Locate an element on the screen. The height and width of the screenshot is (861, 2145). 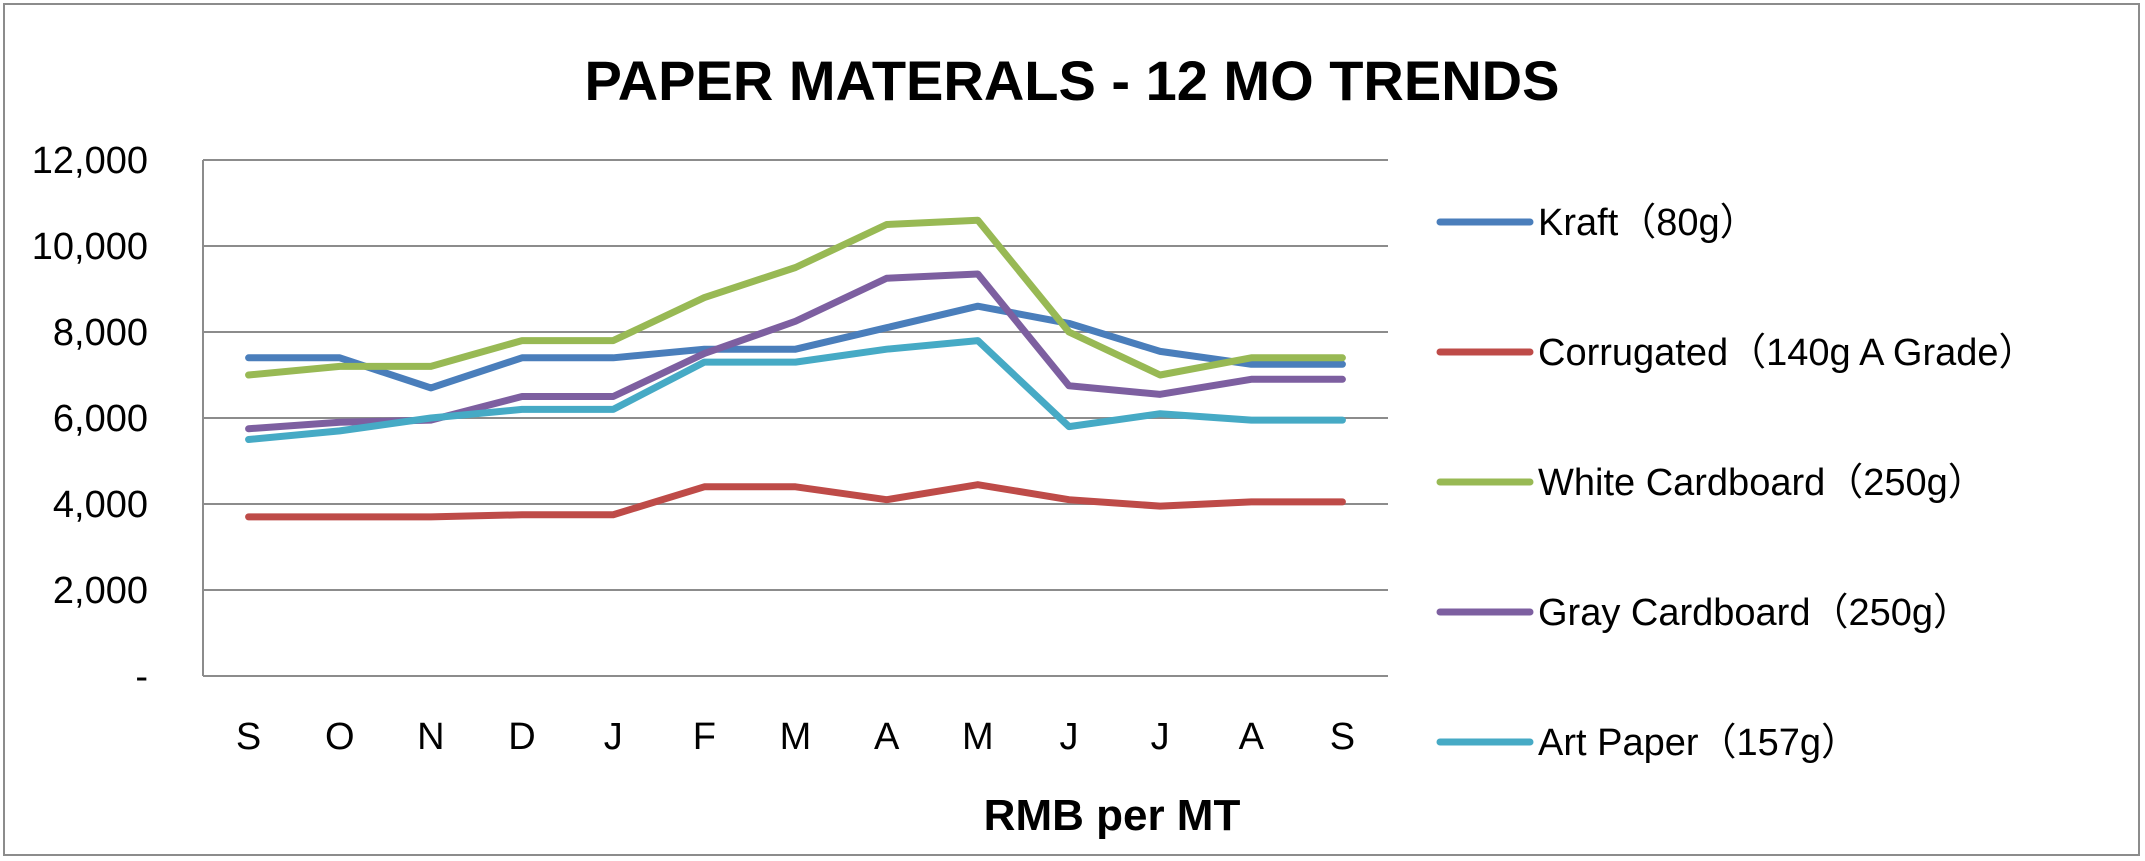
legend-item: Art Paper（157g） is located at coordinates (1647, 743).